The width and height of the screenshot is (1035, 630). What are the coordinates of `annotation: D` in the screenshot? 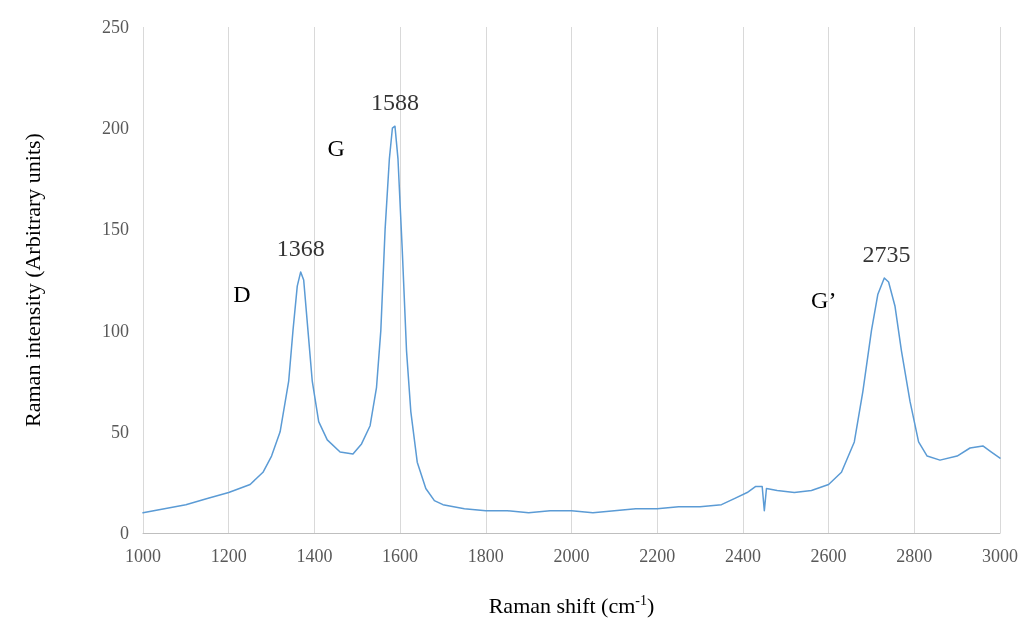 It's located at (242, 293).